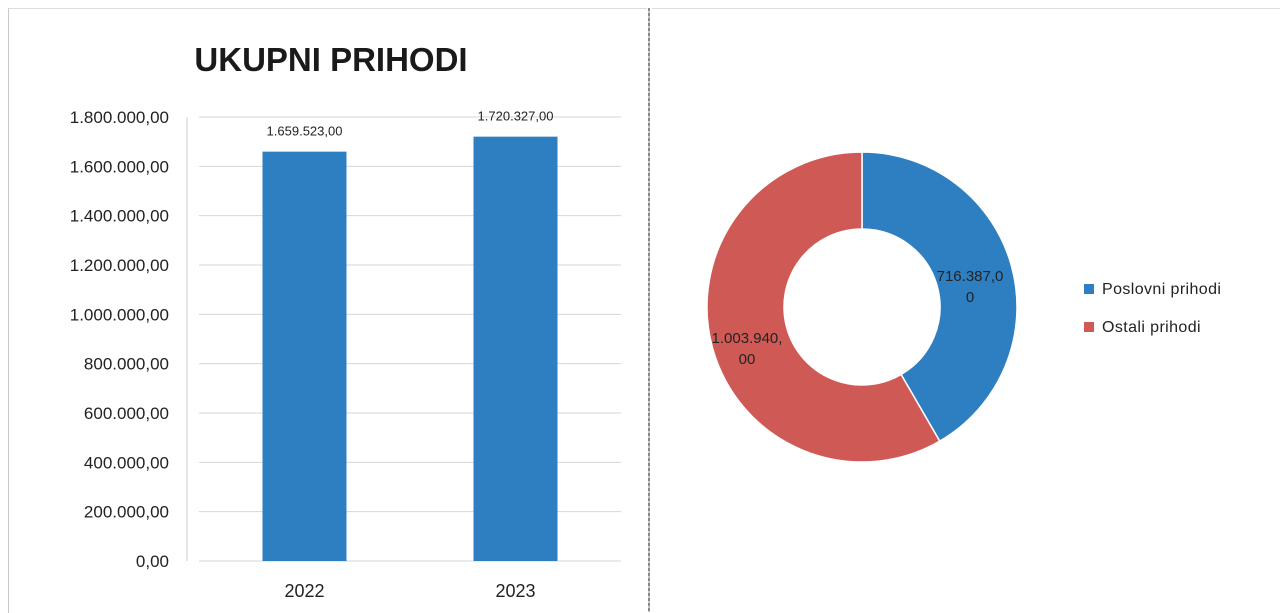  I want to click on bar-2023, so click(515, 348).